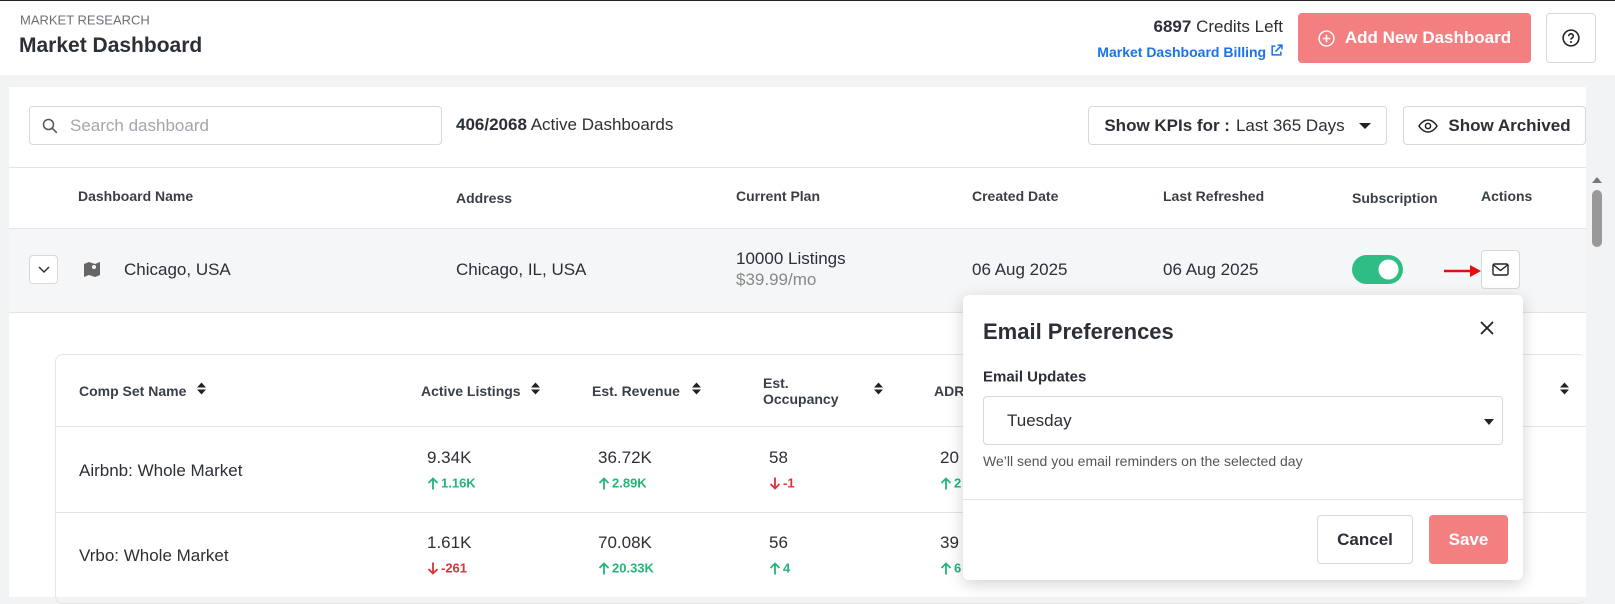 The height and width of the screenshot is (604, 1615). I want to click on metric-change: 2, so click(950, 483).